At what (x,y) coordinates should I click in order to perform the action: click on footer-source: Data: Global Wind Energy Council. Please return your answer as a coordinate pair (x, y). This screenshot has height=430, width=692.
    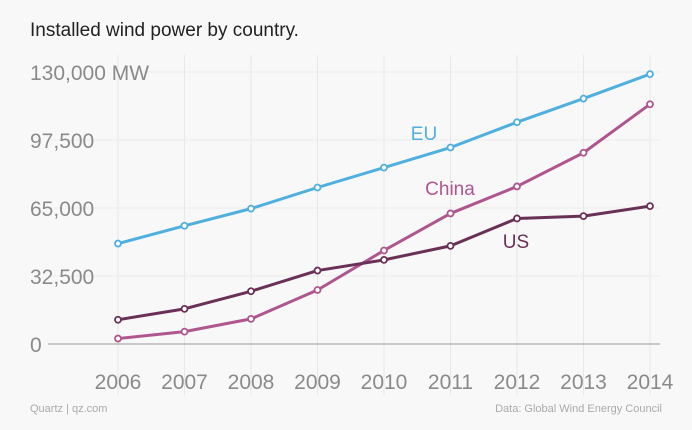
    Looking at the image, I should click on (578, 409).